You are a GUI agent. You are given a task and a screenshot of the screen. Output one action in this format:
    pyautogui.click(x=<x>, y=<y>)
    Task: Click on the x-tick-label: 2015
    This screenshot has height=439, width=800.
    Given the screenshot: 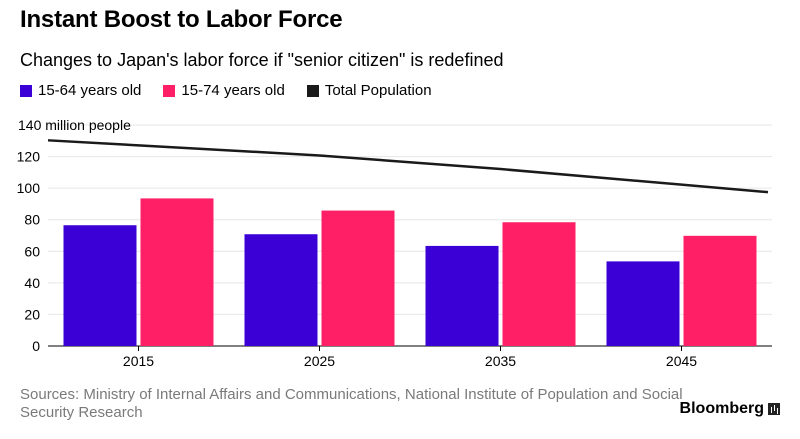 What is the action you would take?
    pyautogui.click(x=138, y=361)
    